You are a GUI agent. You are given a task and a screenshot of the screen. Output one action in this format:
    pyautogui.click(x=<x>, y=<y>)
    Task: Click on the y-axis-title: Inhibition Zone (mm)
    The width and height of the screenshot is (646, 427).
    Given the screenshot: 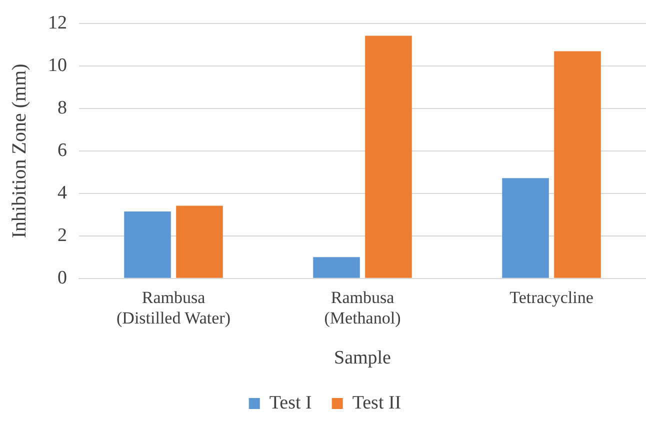 What is the action you would take?
    pyautogui.click(x=19, y=151)
    